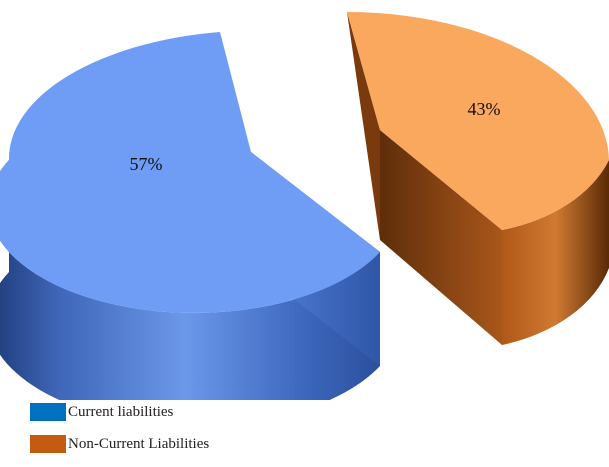  What do you see at coordinates (48, 412) in the screenshot?
I see `legend-swatch-current-liabilities` at bounding box center [48, 412].